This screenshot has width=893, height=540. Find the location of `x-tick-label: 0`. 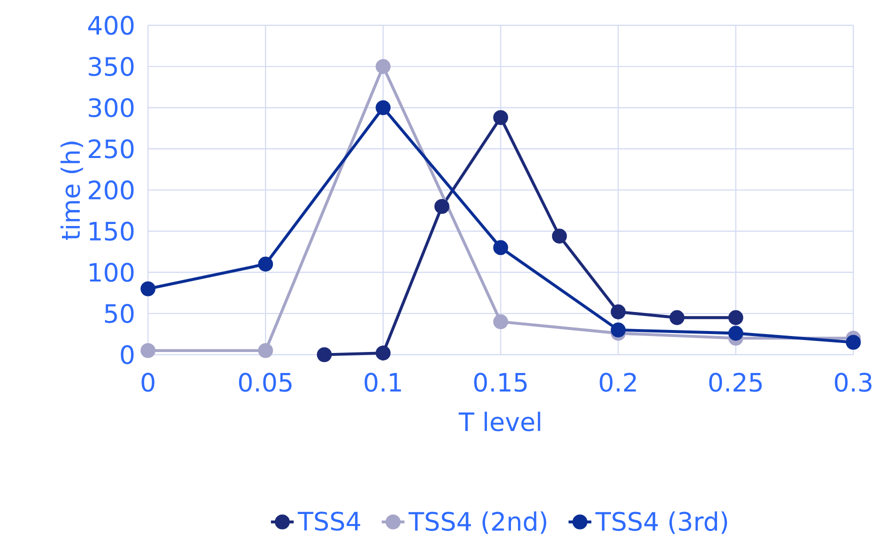

x-tick-label: 0 is located at coordinates (148, 382).